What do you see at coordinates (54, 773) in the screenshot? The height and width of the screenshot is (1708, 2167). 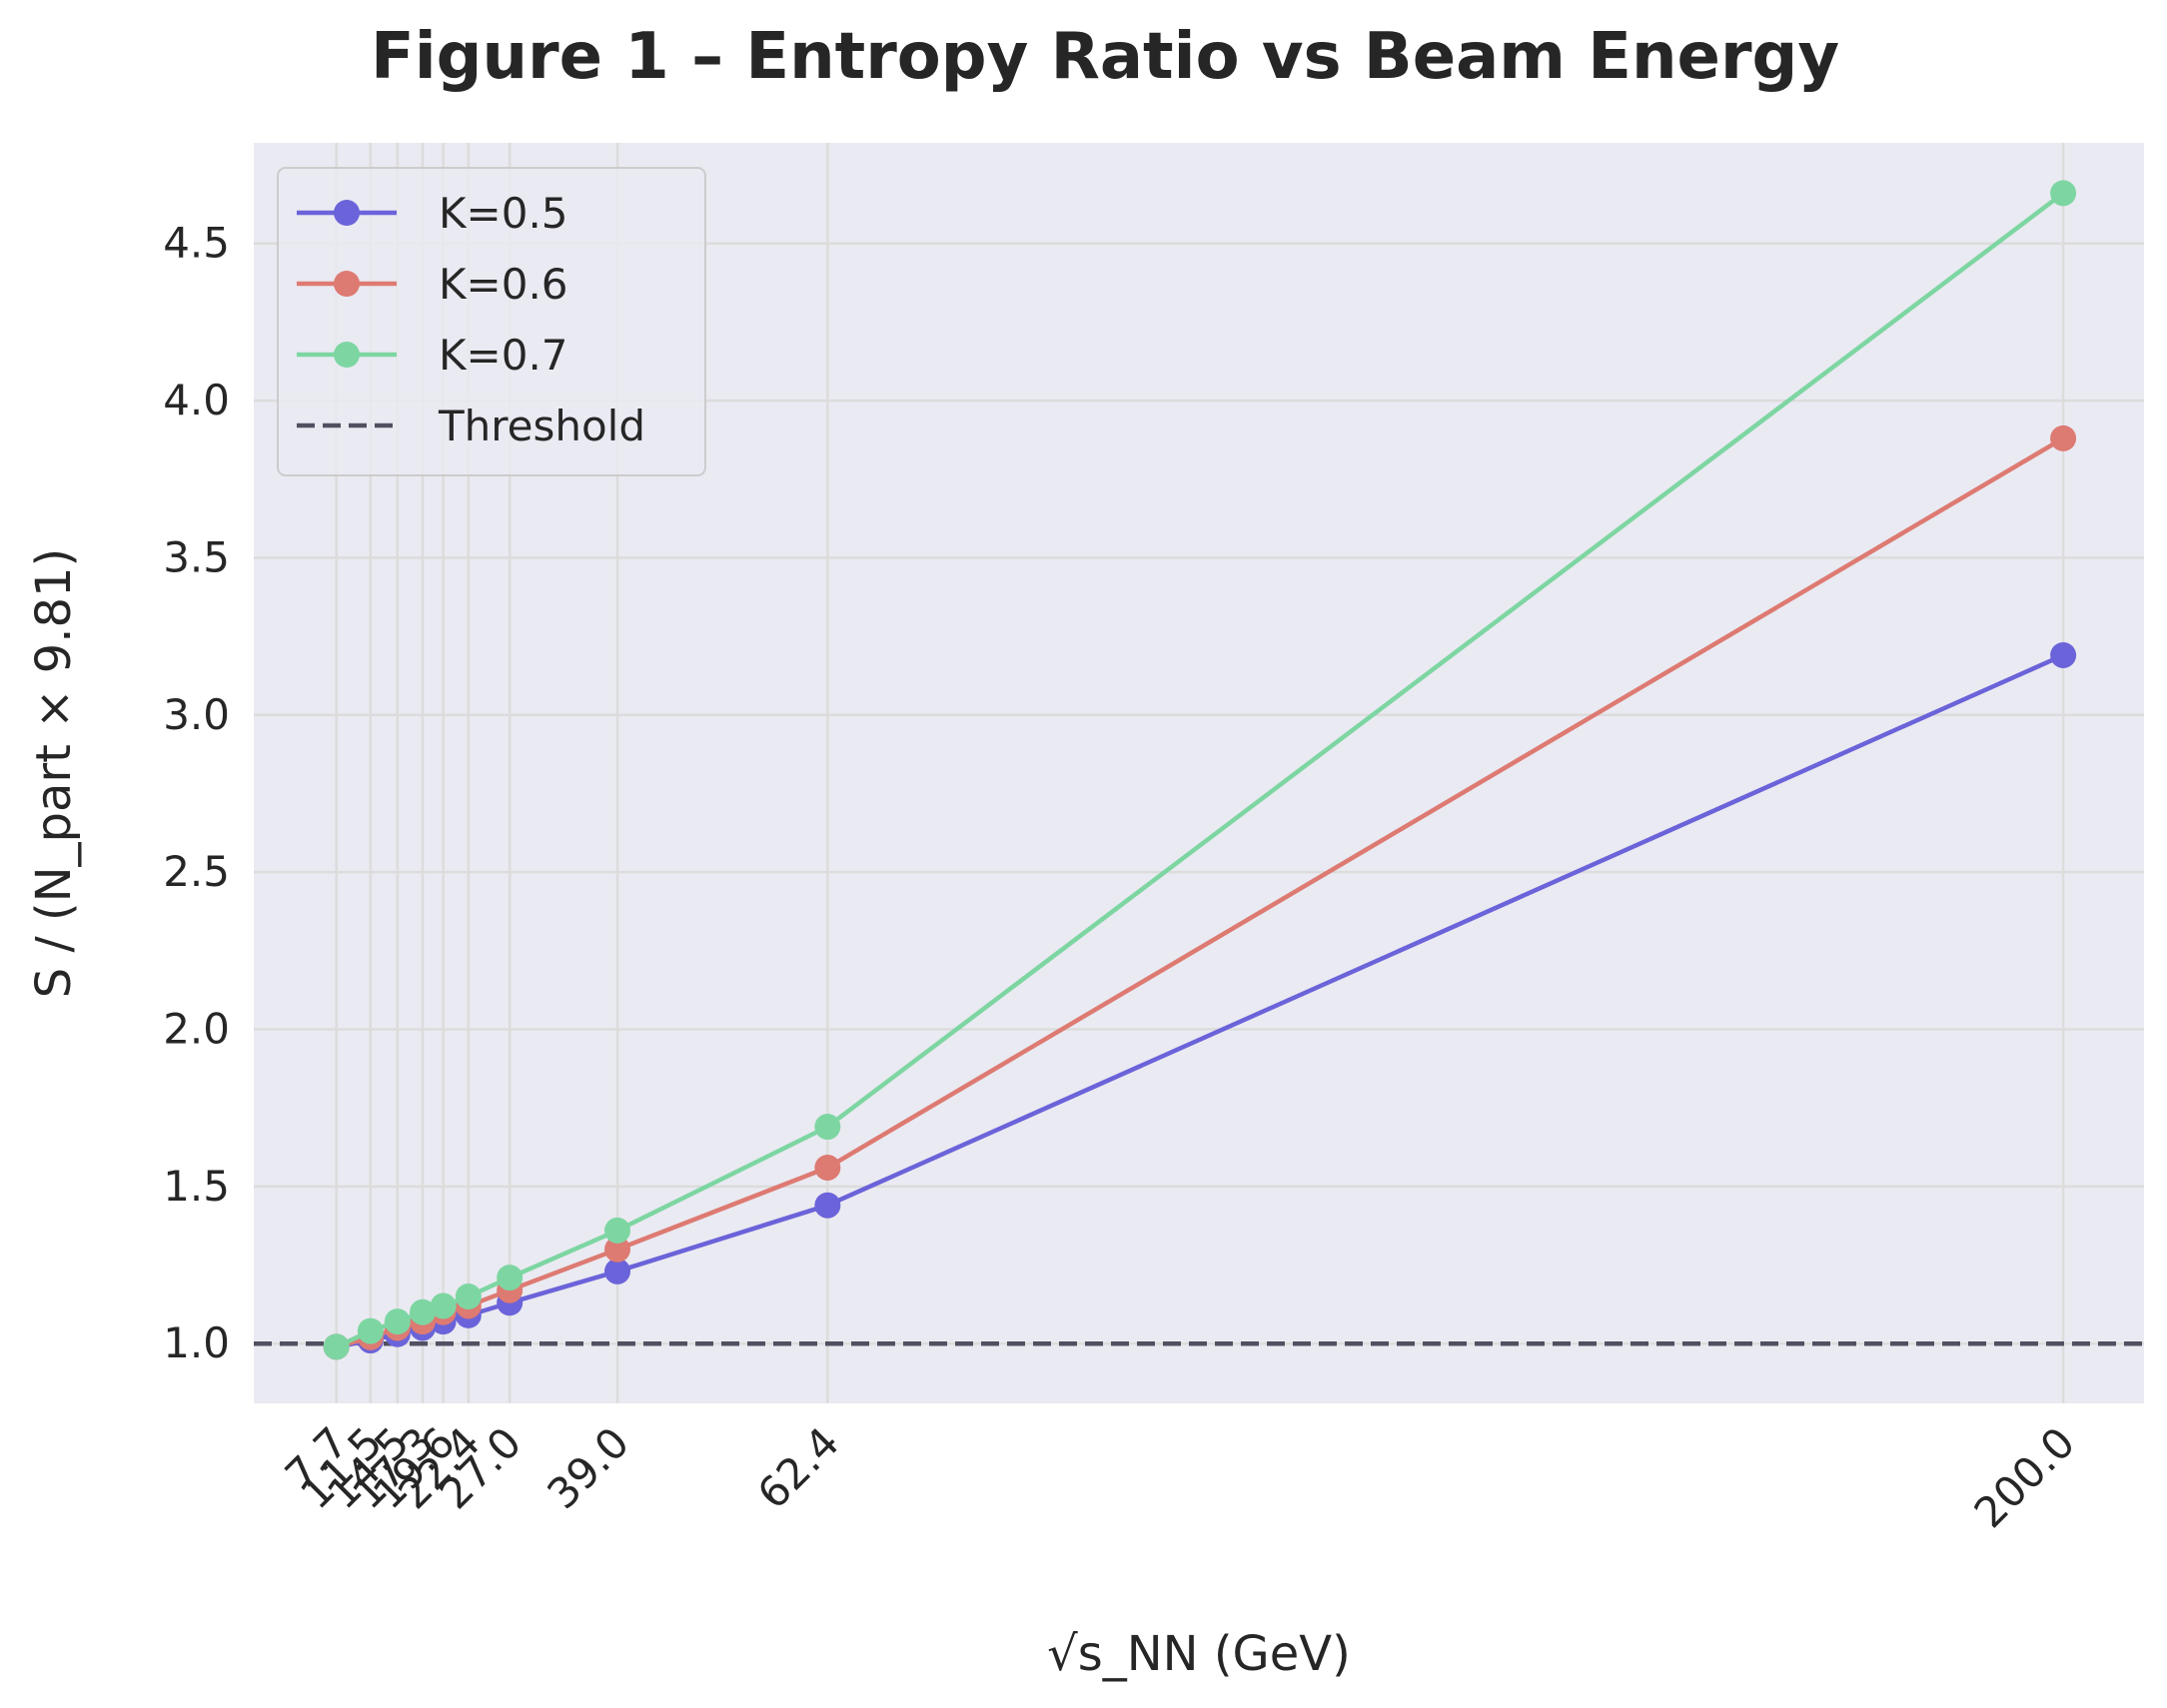 I see `y-axis-label: S / (N_part × 9.81)` at bounding box center [54, 773].